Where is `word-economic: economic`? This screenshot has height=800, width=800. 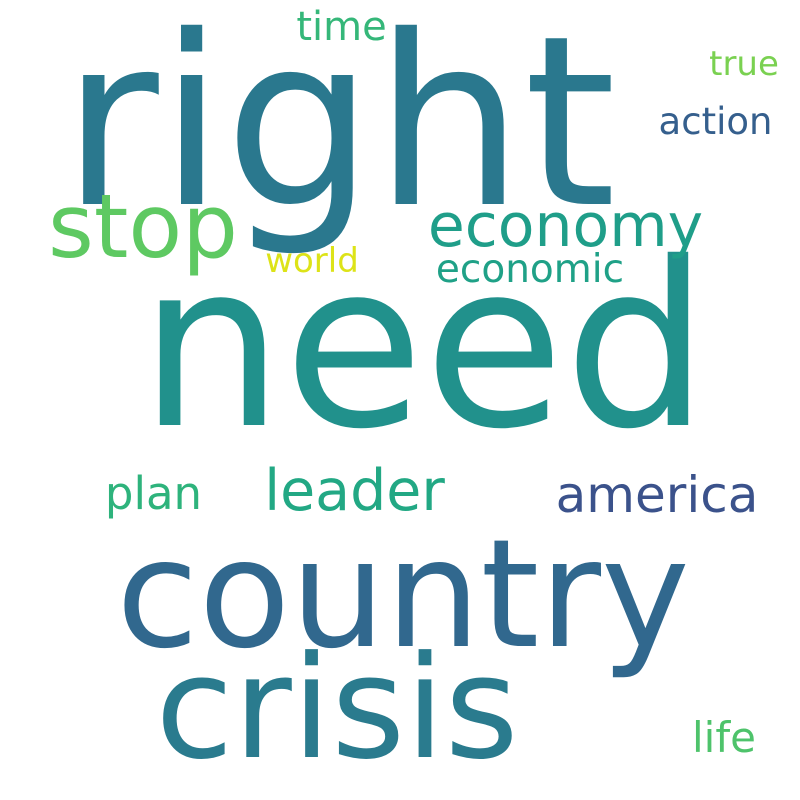
word-economic: economic is located at coordinates (530, 269).